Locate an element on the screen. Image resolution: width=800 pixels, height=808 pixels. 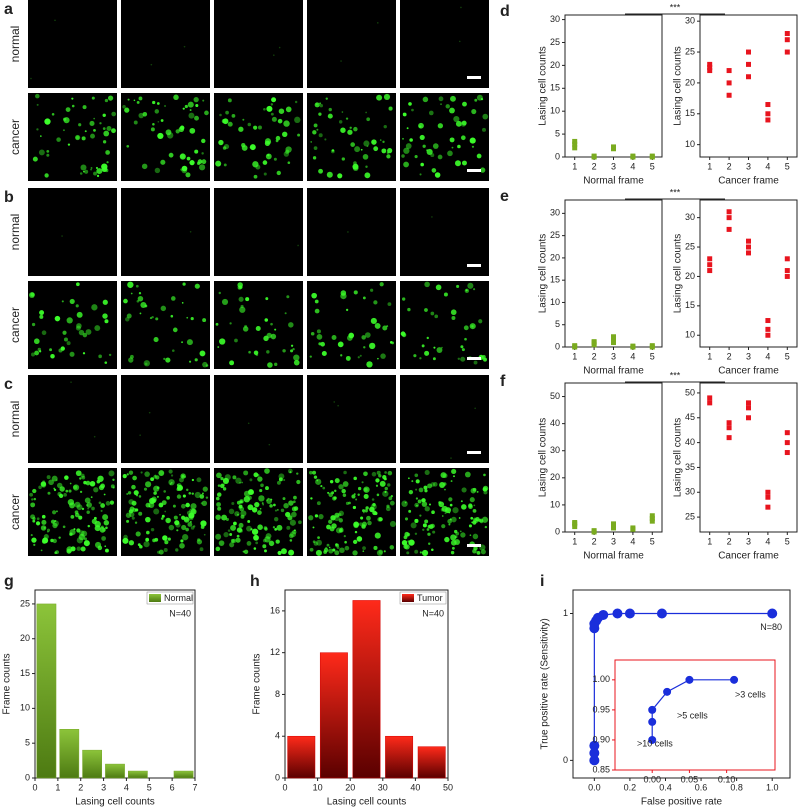
x-axis-label: Lasing cell counts is located at coordinates (115, 802).